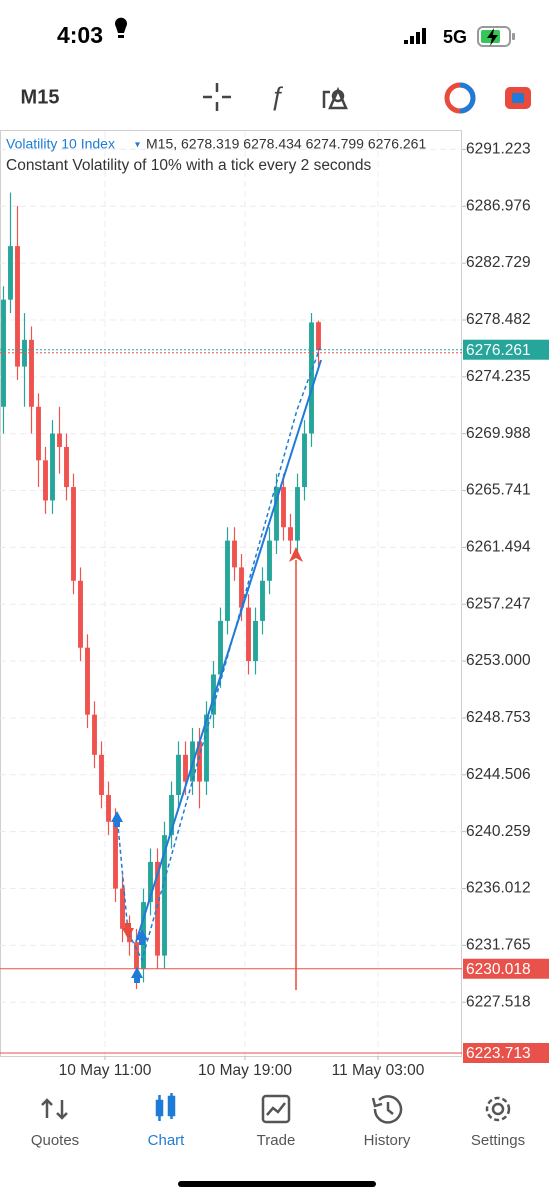  What do you see at coordinates (121, 27) in the screenshot?
I see `status-icon` at bounding box center [121, 27].